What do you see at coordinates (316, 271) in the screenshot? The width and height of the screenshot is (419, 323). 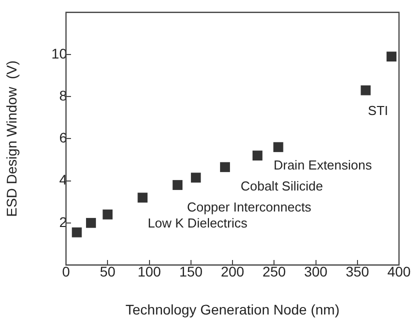 I see `x-tick-label: 300` at bounding box center [316, 271].